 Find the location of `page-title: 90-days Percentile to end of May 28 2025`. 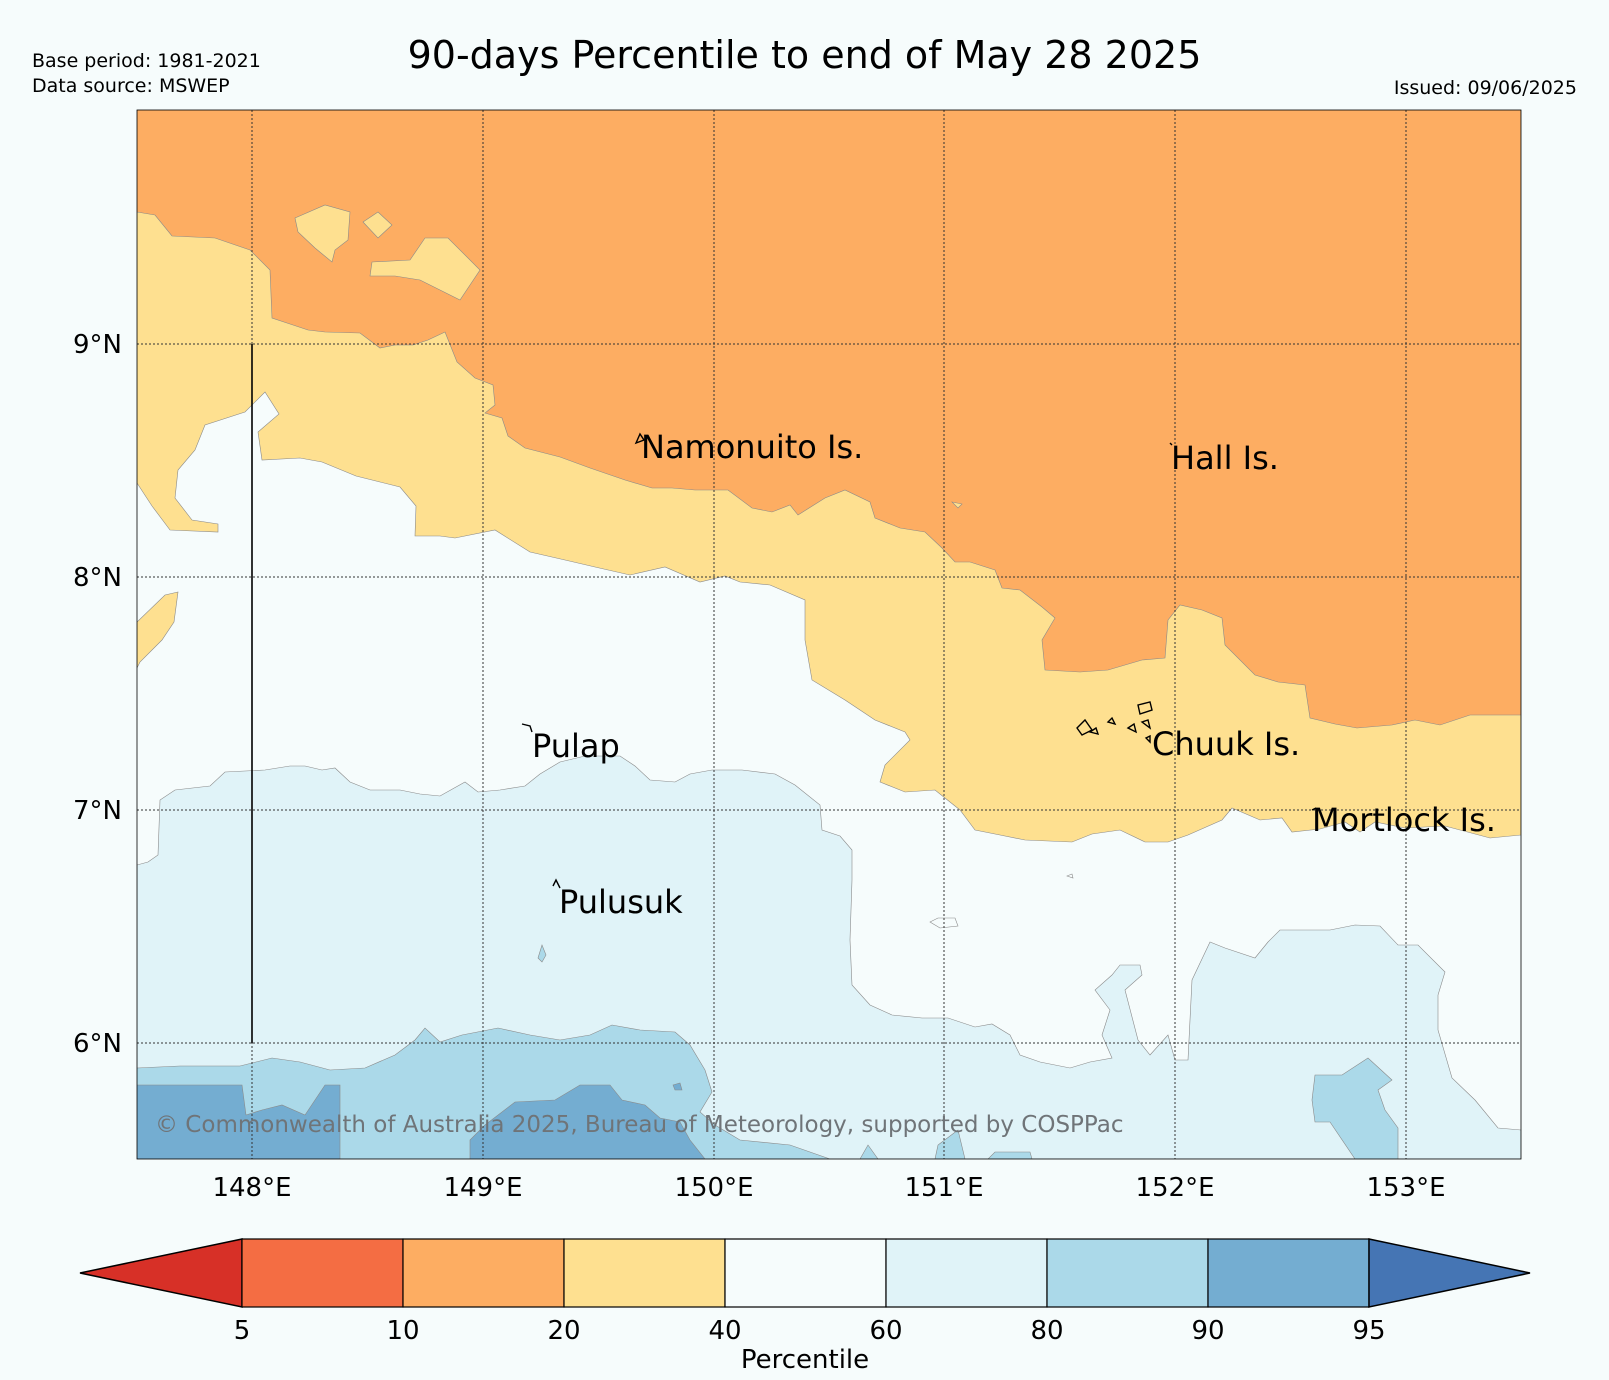

page-title: 90-days Percentile to end of May 28 2025 is located at coordinates (804, 55).